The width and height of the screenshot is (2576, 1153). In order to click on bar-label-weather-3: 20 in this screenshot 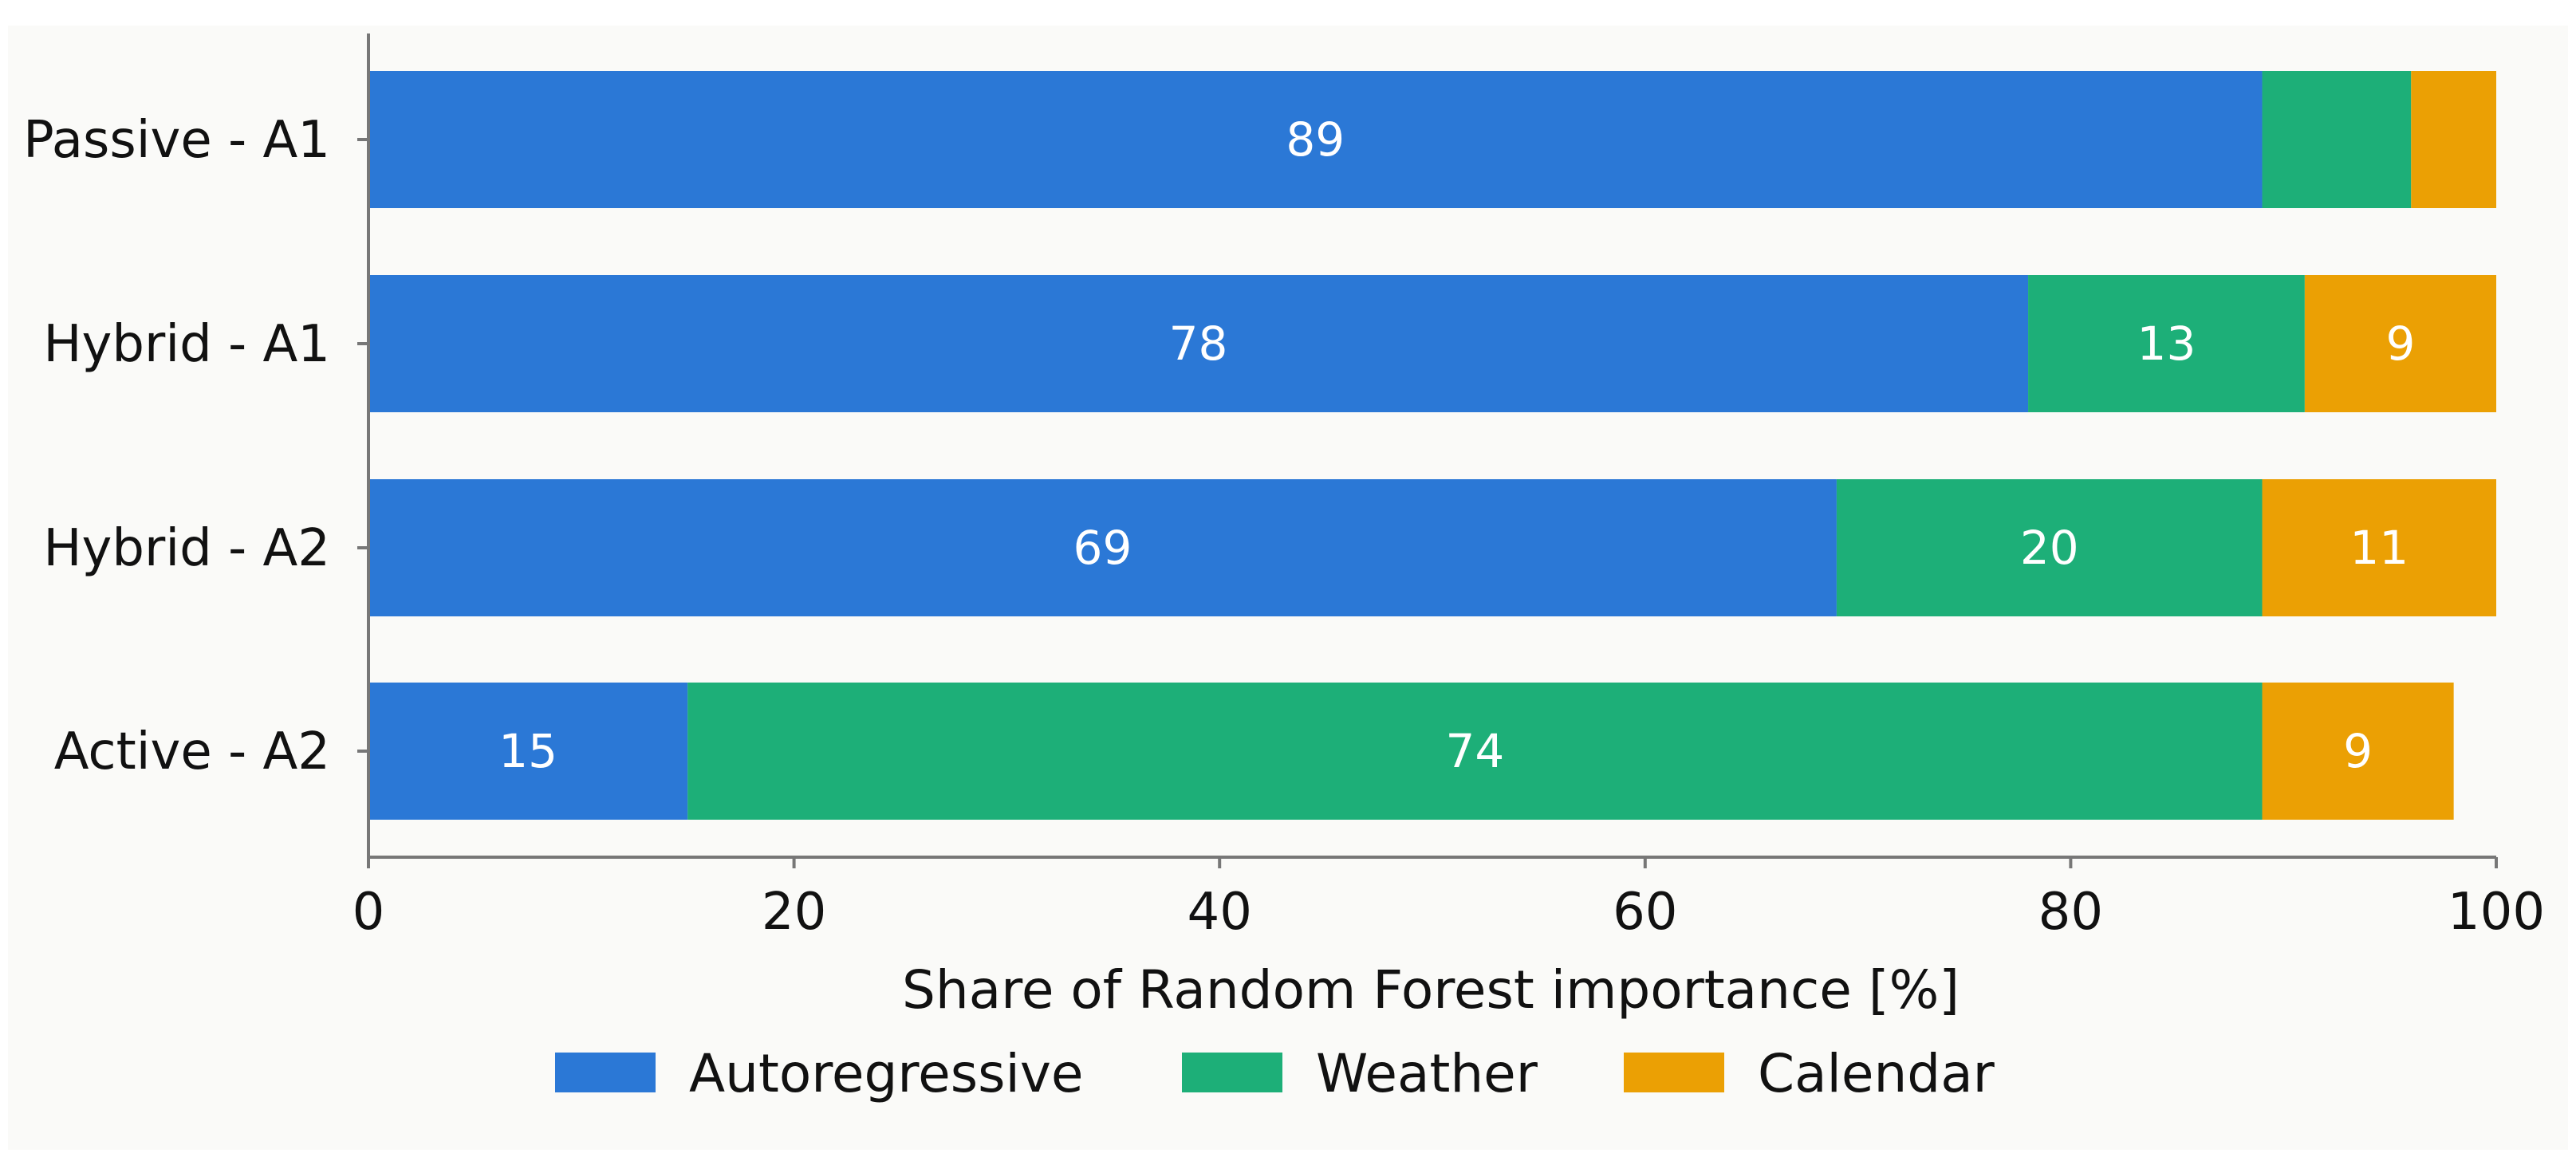, I will do `click(2049, 548)`.